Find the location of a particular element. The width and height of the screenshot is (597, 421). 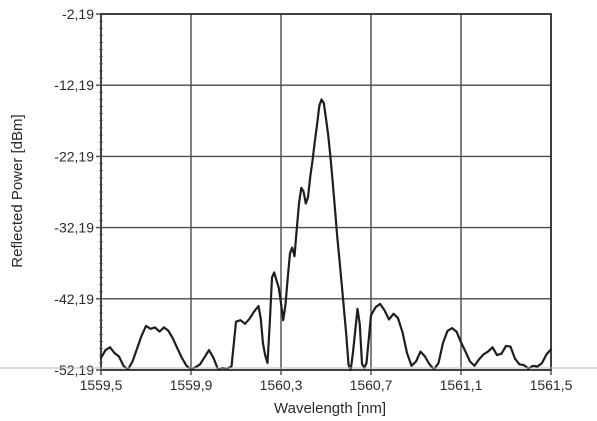

x-tick-label: 1559,5 is located at coordinates (101, 385).